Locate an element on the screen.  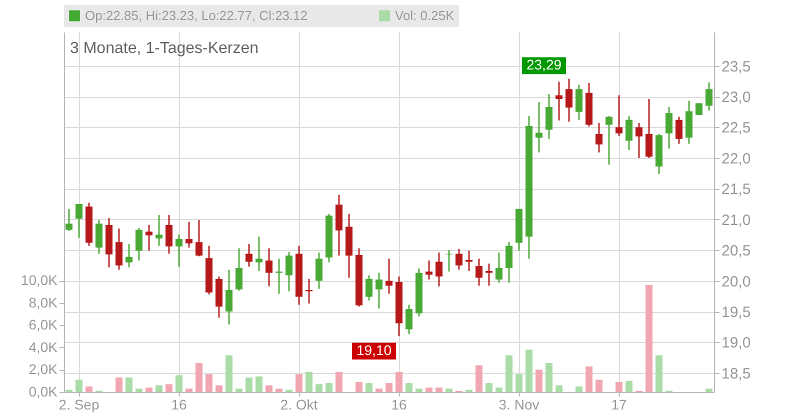
x-tick-label: 16 is located at coordinates (179, 404).